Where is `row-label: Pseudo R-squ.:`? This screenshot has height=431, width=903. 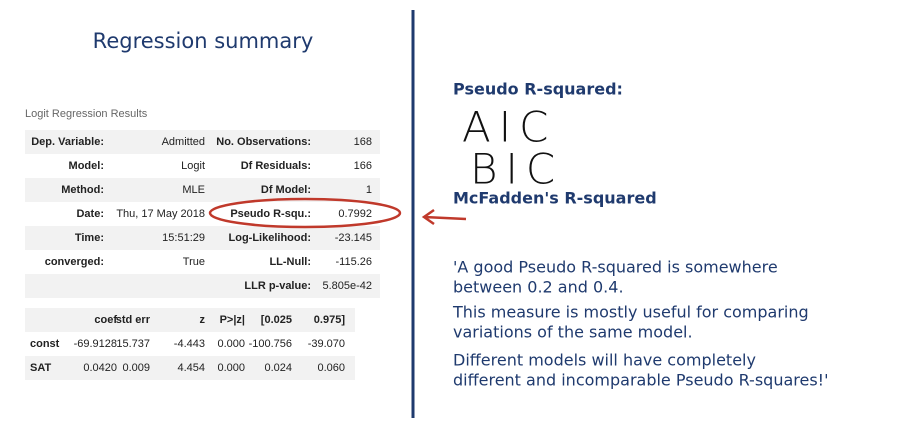 row-label: Pseudo R-squ.: is located at coordinates (270, 214).